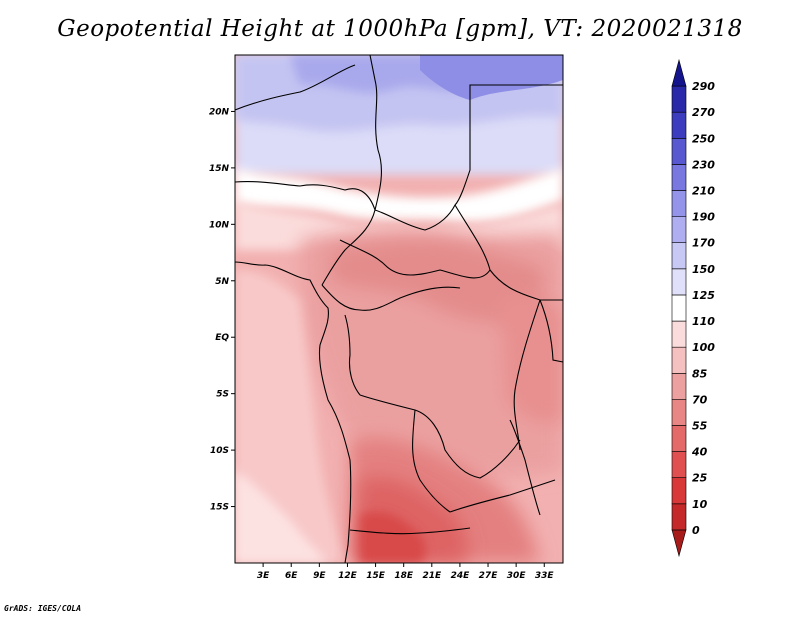 This screenshot has width=800, height=618. Describe the element at coordinates (222, 395) in the screenshot. I see `lat-tick-label: 5S` at that location.